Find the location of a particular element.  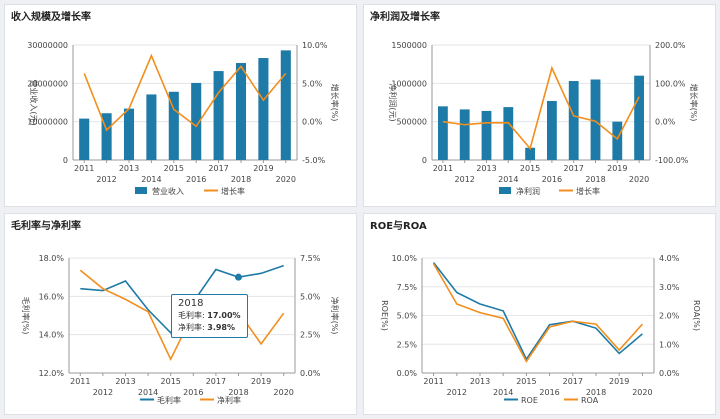

x-tick-label: 2016 is located at coordinates (193, 392).